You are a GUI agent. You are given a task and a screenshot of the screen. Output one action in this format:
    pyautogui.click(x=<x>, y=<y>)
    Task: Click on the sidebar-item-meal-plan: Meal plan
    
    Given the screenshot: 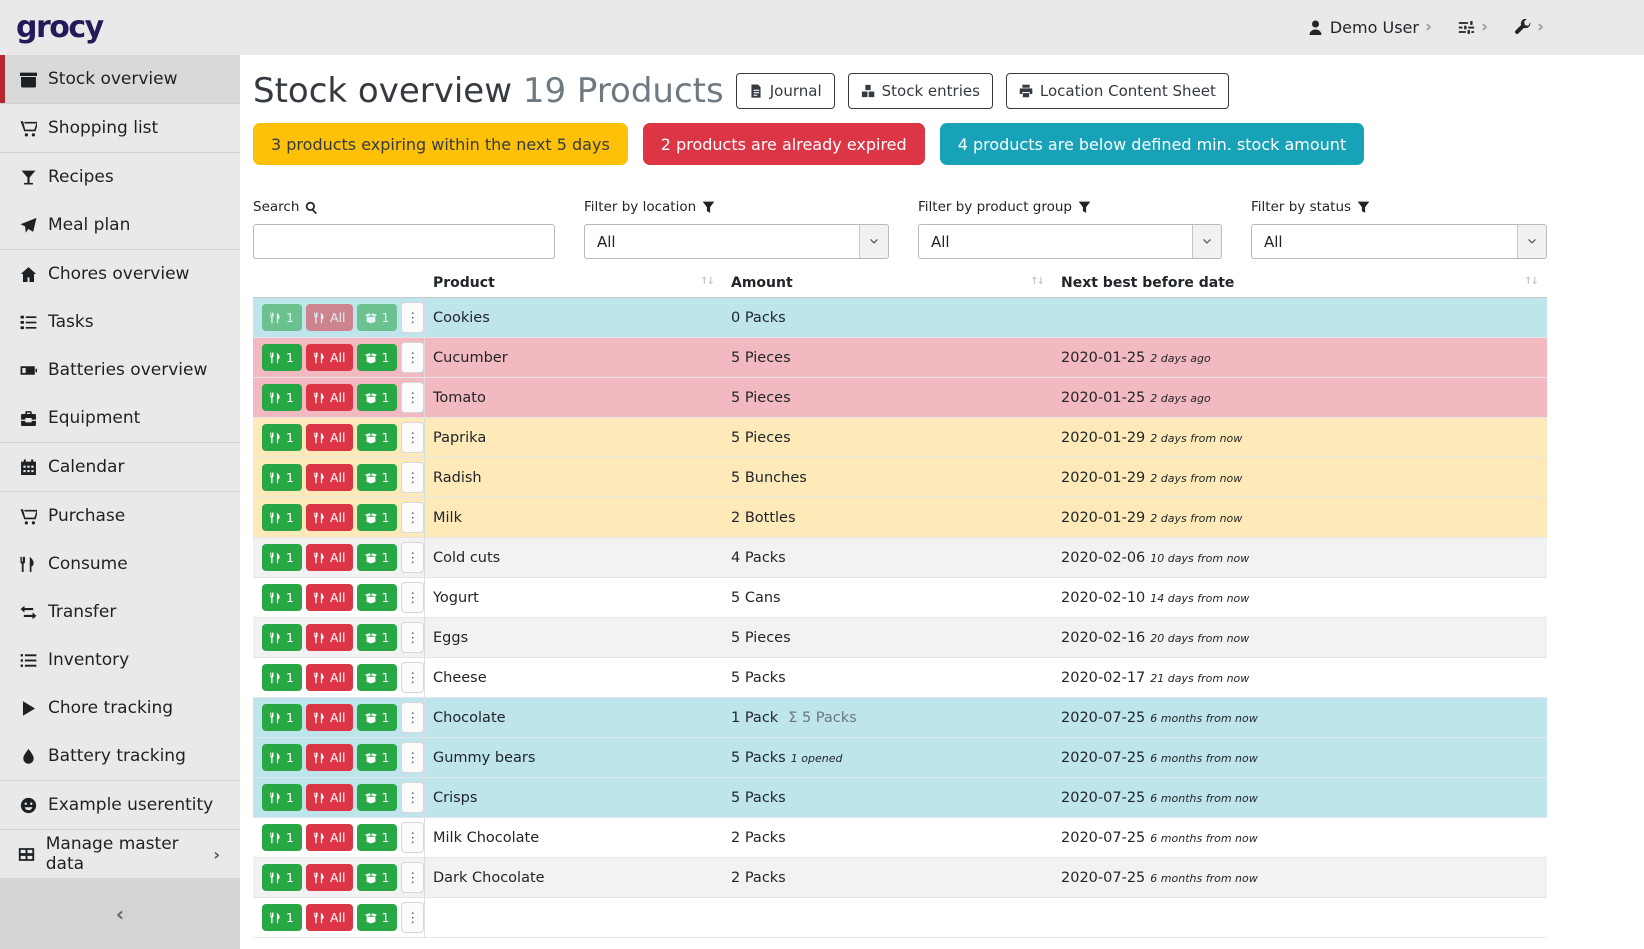 What is the action you would take?
    pyautogui.click(x=120, y=225)
    